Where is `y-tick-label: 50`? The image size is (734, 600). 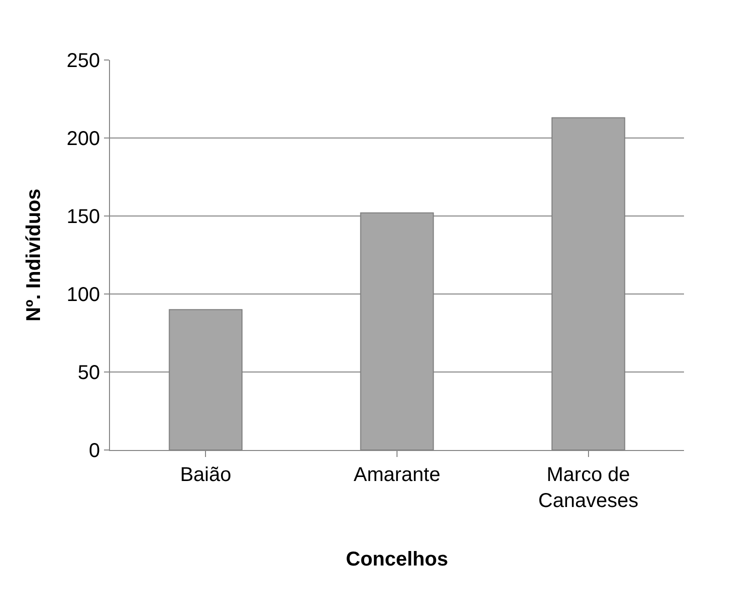
y-tick-label: 50 is located at coordinates (89, 373).